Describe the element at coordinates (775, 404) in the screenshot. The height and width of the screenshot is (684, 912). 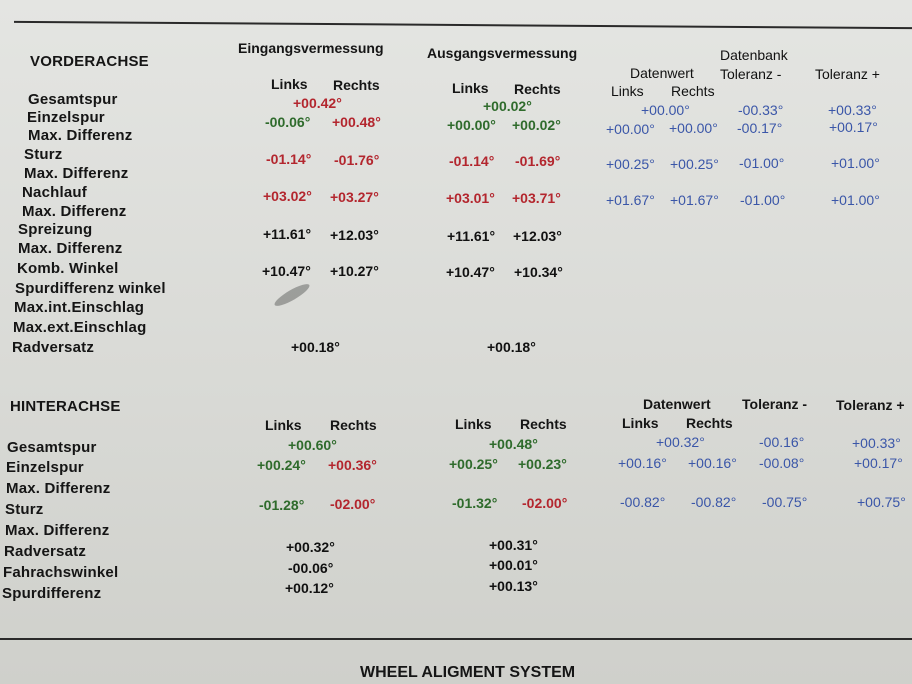
I see `rear-col-tol-minus: Toleranz -` at that location.